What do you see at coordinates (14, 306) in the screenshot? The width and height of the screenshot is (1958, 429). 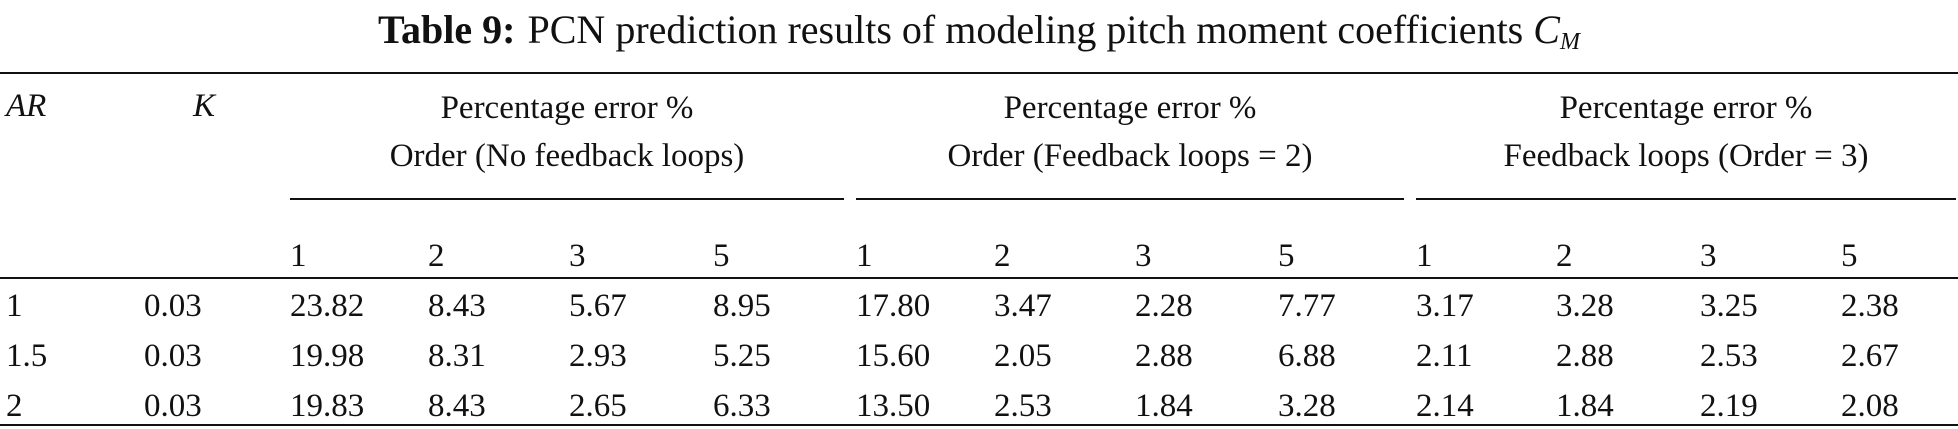 I see `table-cell: 1` at bounding box center [14, 306].